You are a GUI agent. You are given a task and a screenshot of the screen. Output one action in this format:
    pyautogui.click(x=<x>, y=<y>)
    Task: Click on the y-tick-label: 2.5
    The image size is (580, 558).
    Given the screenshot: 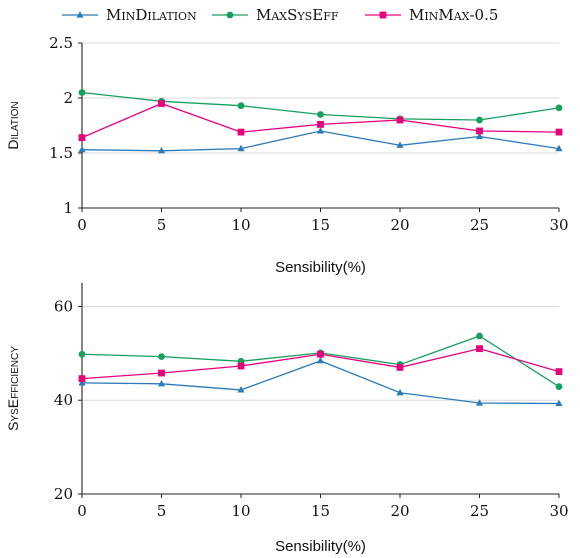 What is the action you would take?
    pyautogui.click(x=61, y=43)
    